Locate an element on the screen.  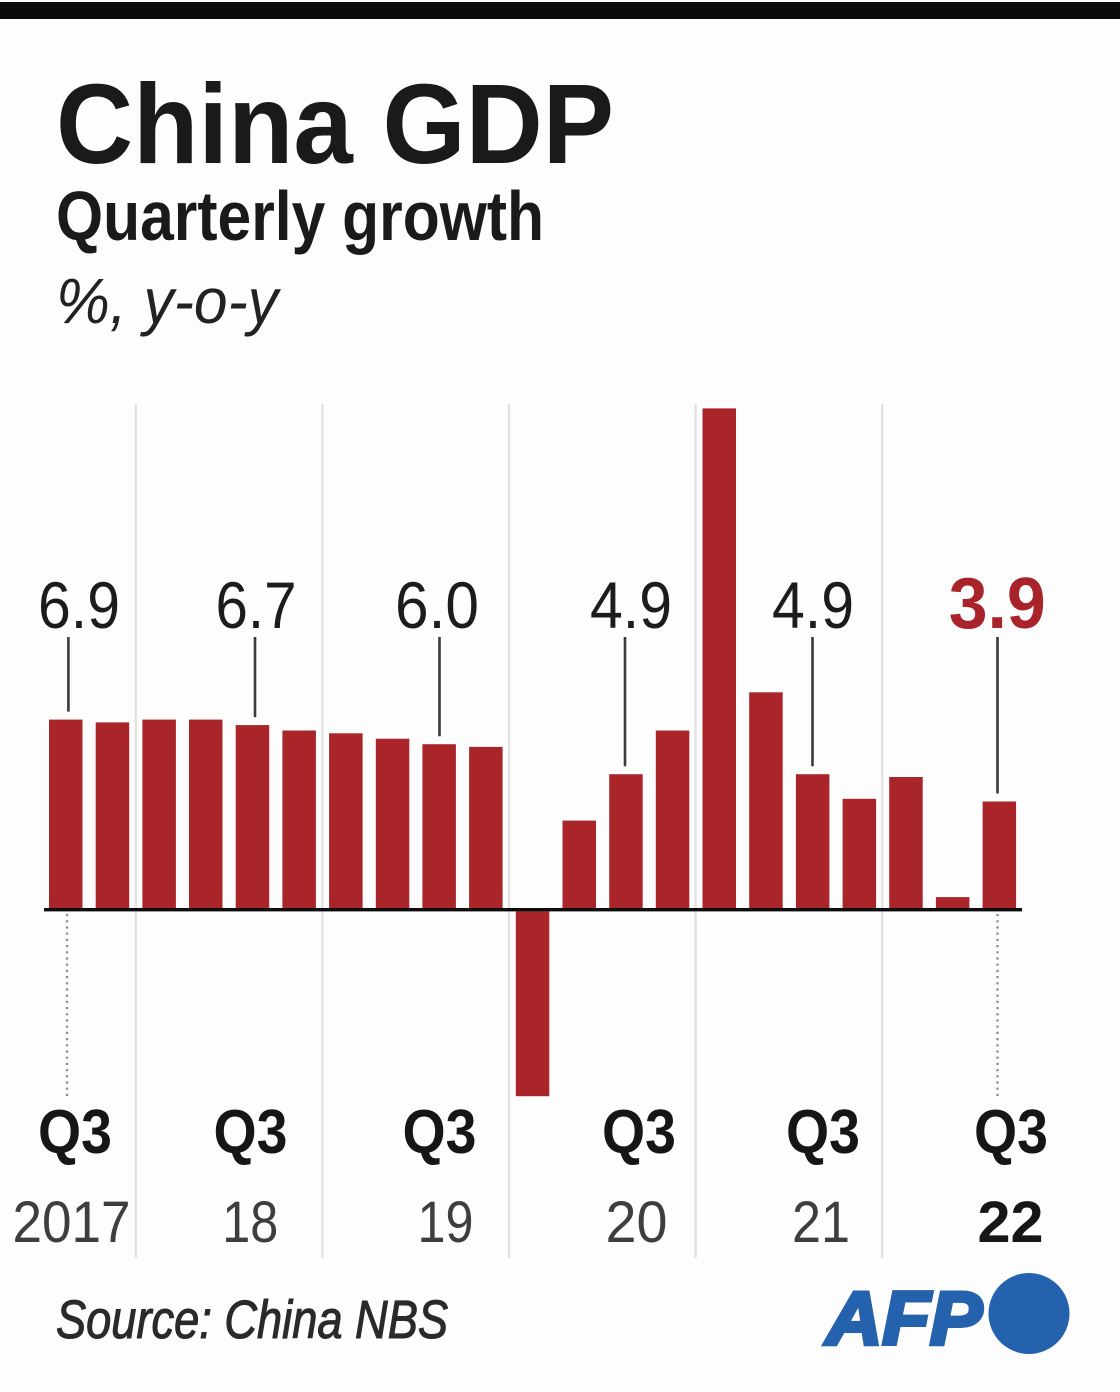
svg-text: Source: China NBS is located at coordinates (252, 1320).